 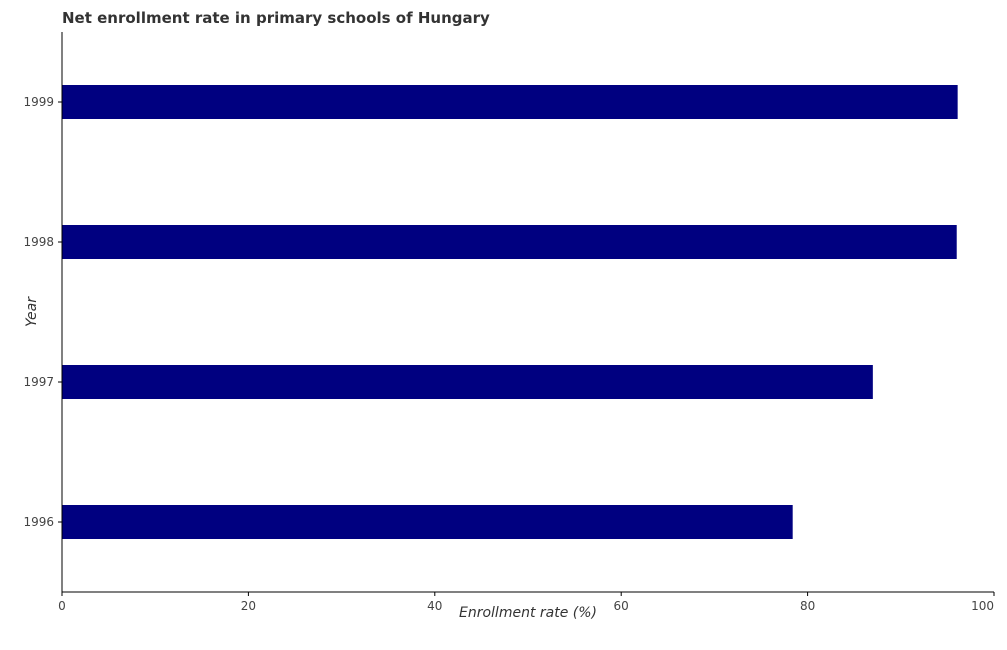 What do you see at coordinates (528, 613) in the screenshot?
I see `x-axis-title: Enrollment rate (%)` at bounding box center [528, 613].